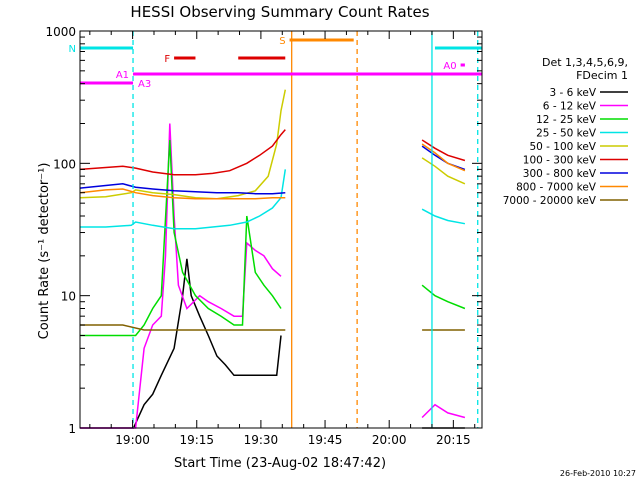 The width and height of the screenshot is (640, 480). Describe the element at coordinates (443, 411) in the screenshot. I see `series-line-6-12-kev-after-gap` at that location.